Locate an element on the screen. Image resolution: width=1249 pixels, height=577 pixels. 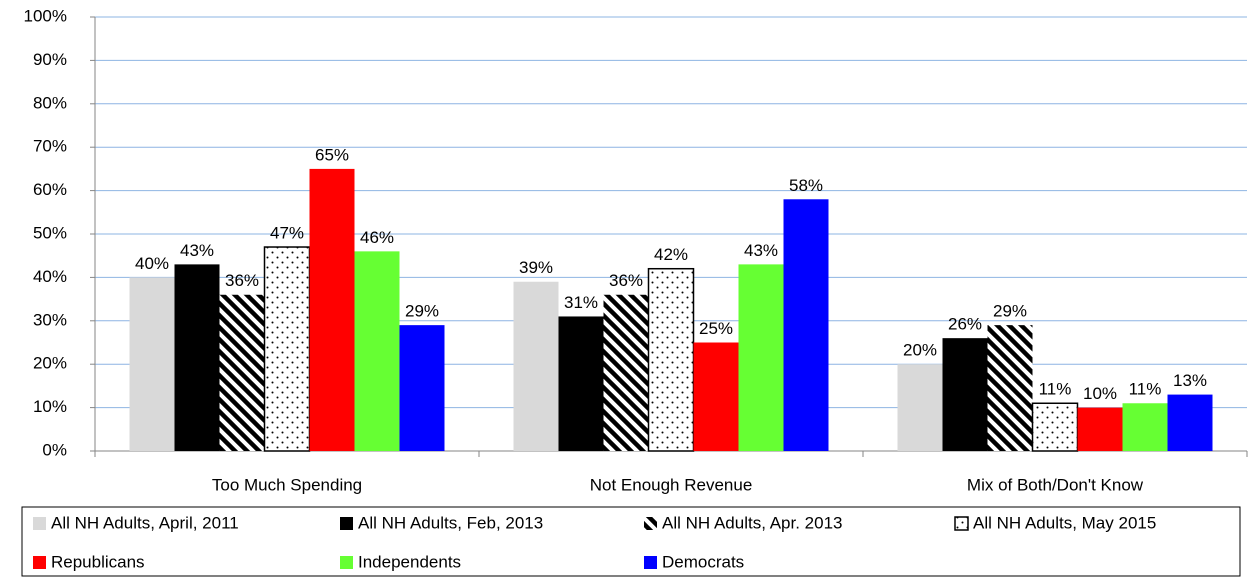
y-tick-label: 20% is located at coordinates (50, 363).